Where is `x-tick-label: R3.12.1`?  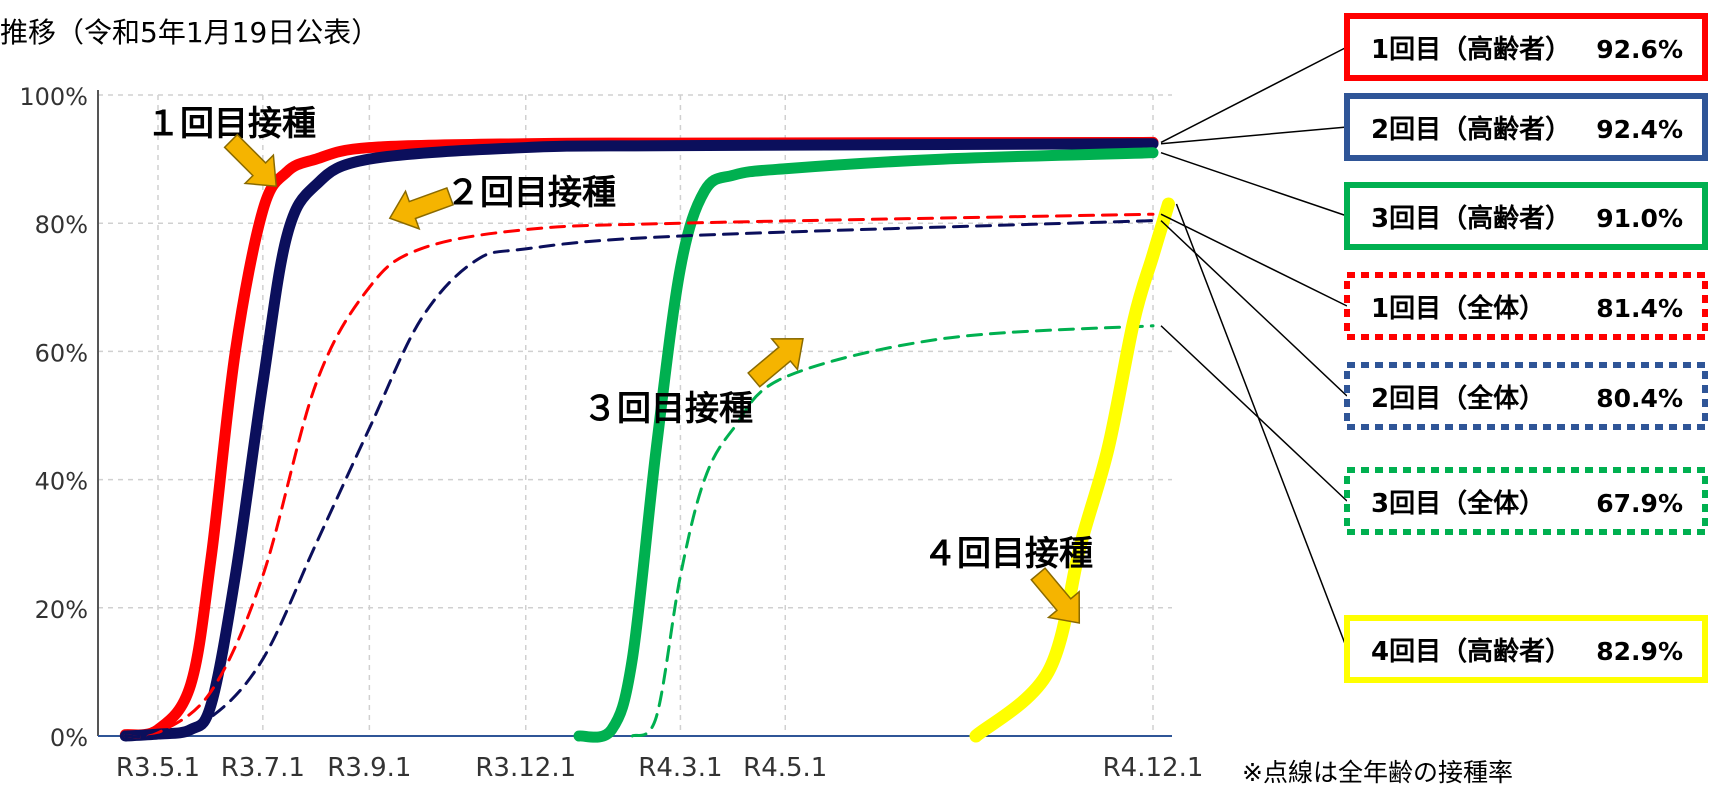 x-tick-label: R3.12.1 is located at coordinates (525, 768).